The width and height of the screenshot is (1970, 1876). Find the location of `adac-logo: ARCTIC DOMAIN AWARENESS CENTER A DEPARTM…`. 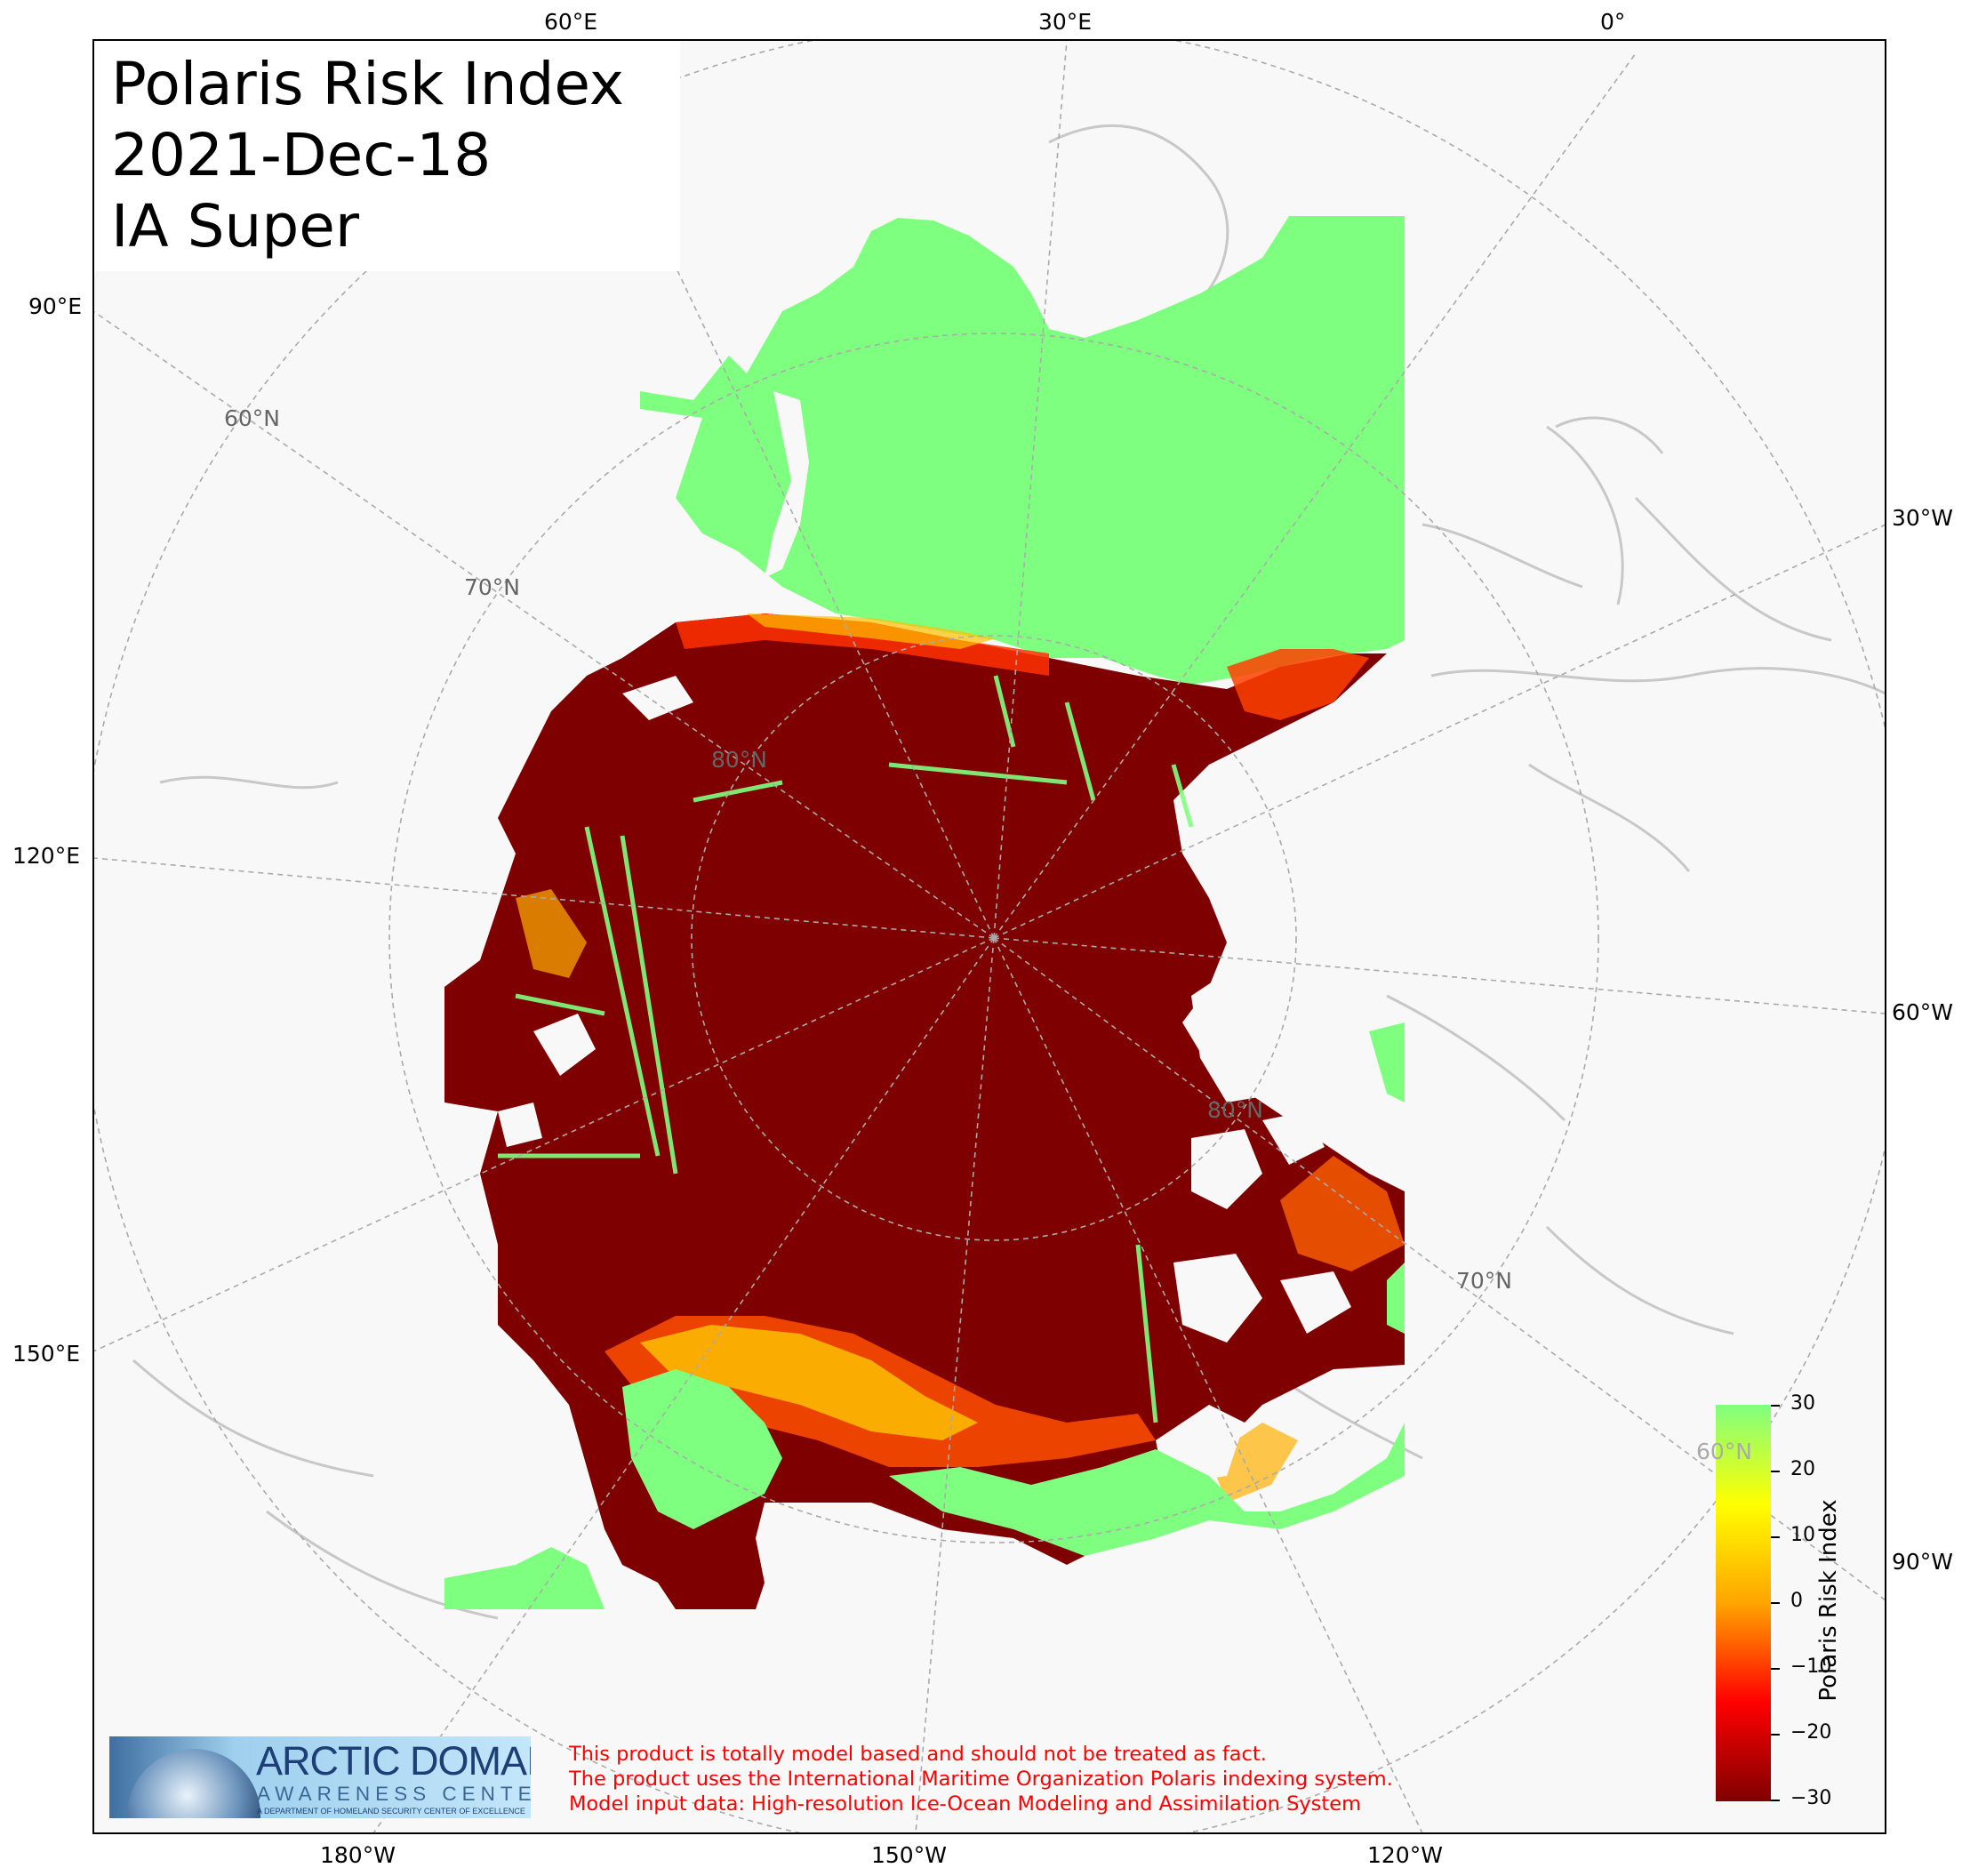

adac-logo: ARCTIC DOMAIN AWARENESS CENTER A DEPARTM… is located at coordinates (320, 1777).